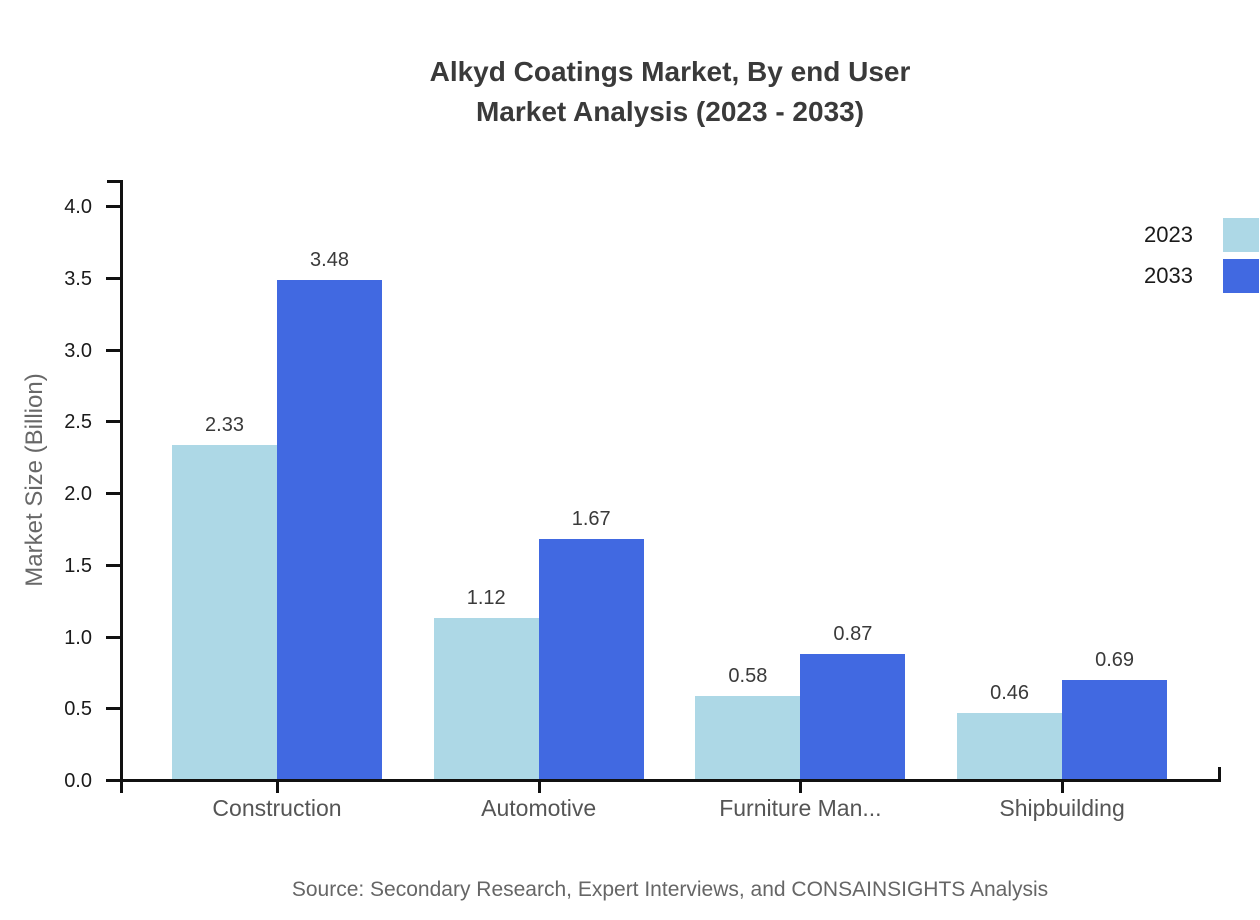 This screenshot has height=920, width=1260. Describe the element at coordinates (1241, 276) in the screenshot. I see `legend-swatch-2033` at that location.